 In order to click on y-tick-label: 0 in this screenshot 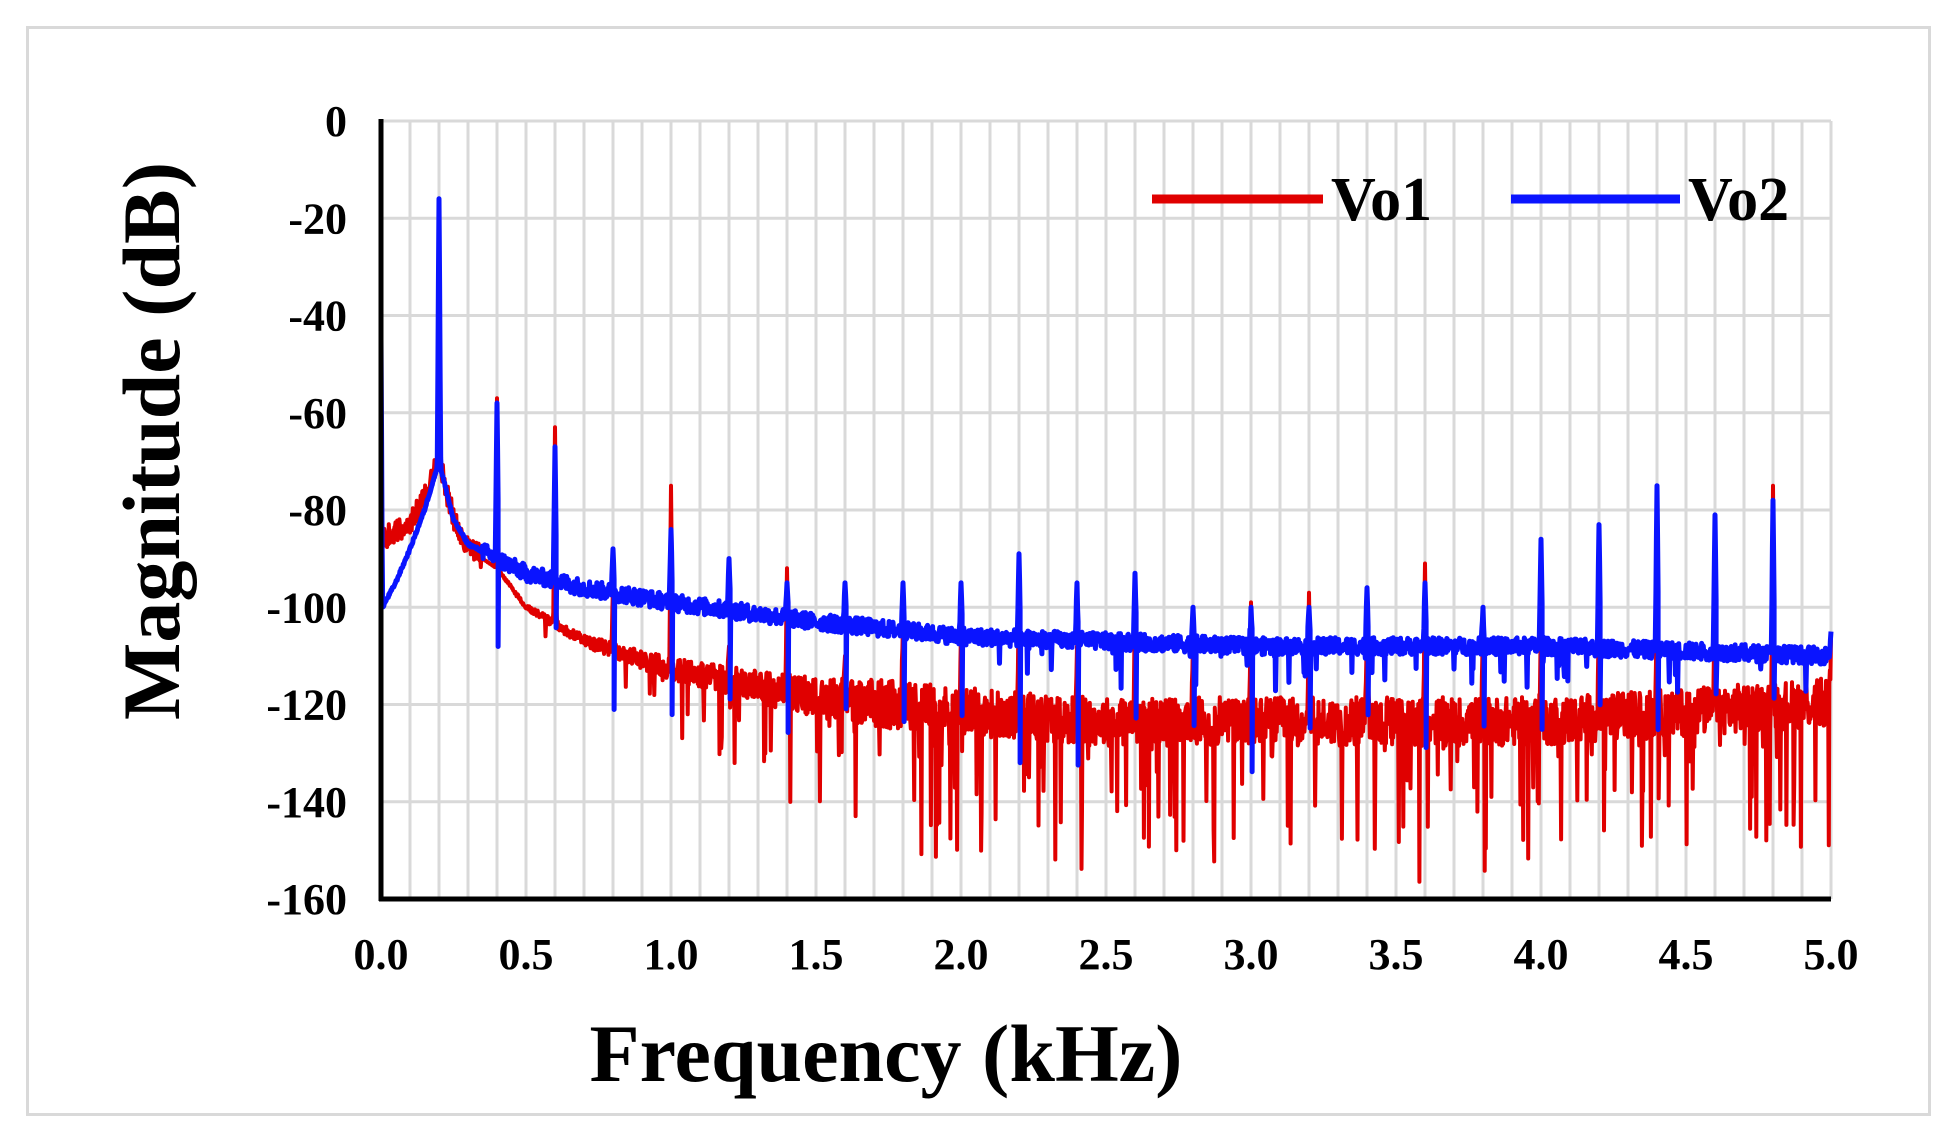, I will do `click(336, 121)`.